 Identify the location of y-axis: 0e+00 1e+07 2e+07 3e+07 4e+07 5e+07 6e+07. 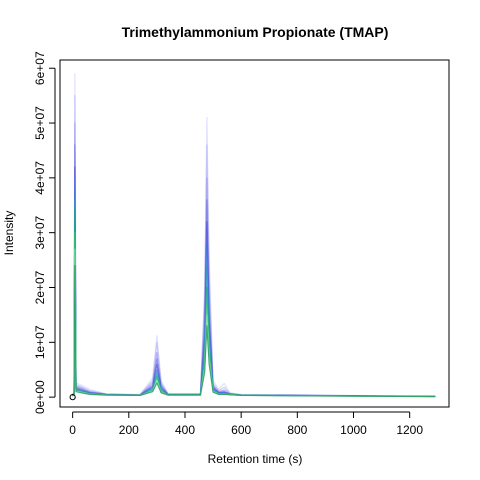
(44, 232).